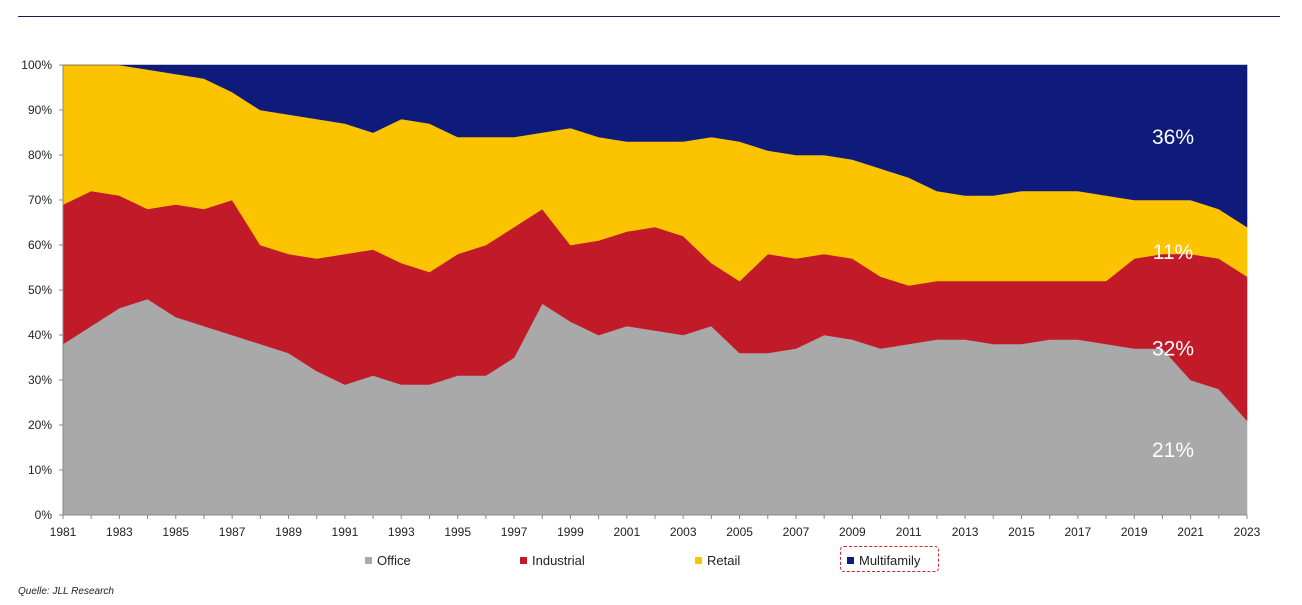 The width and height of the screenshot is (1302, 605). Describe the element at coordinates (1173, 349) in the screenshot. I see `end-label-industrial: 32%` at that location.